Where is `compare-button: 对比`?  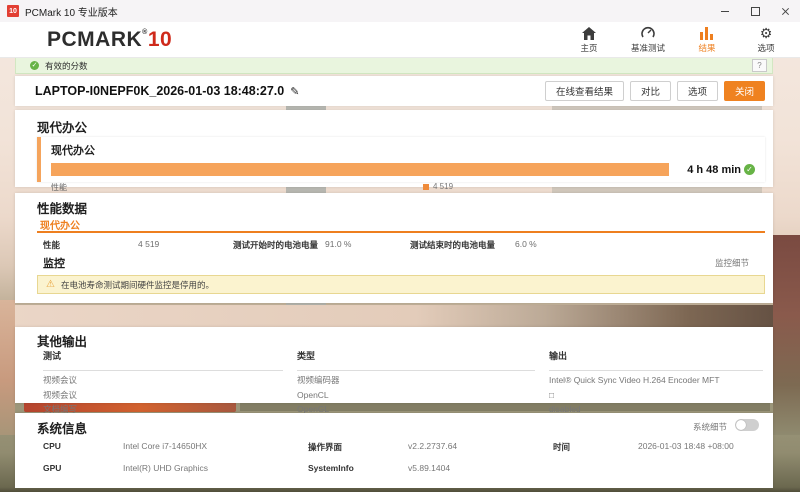 compare-button: 对比 is located at coordinates (650, 91).